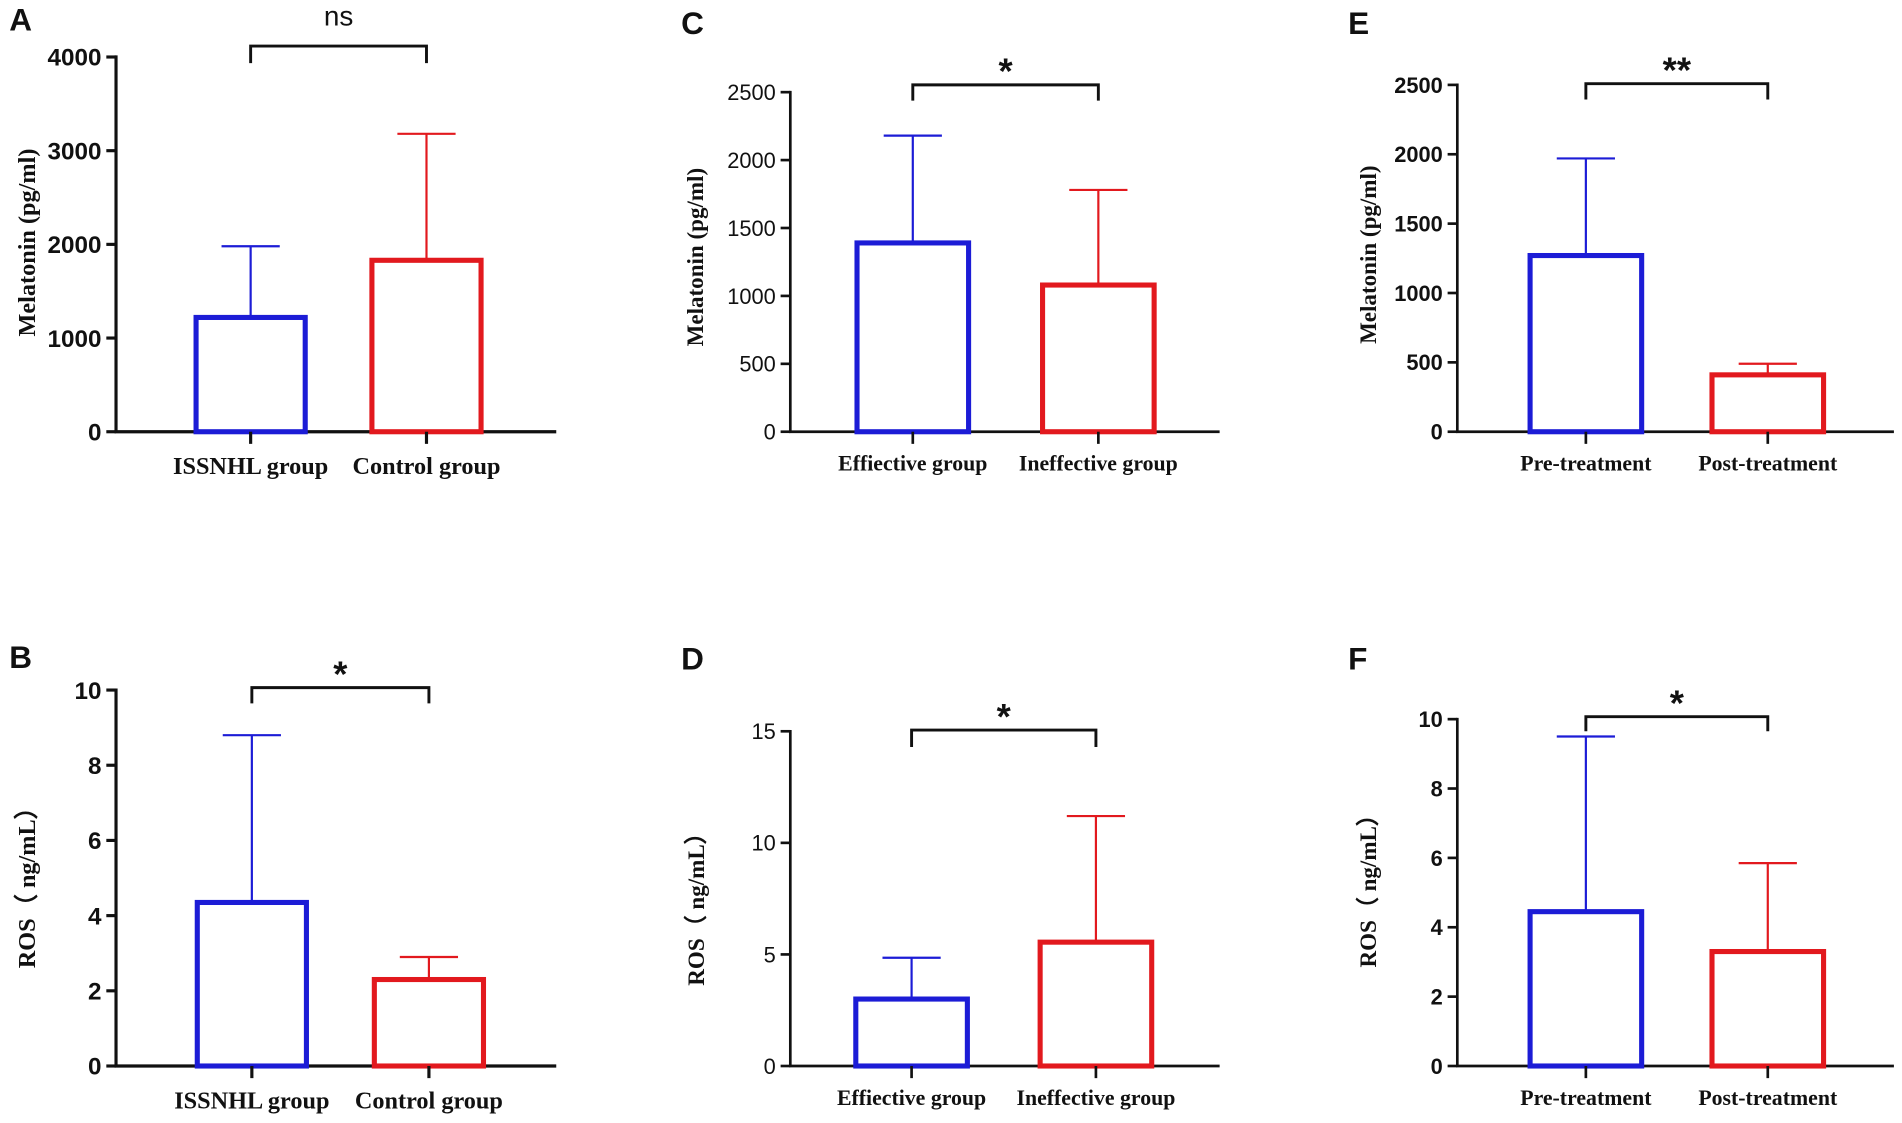 Image resolution: width=1902 pixels, height=1123 pixels. What do you see at coordinates (338, 15) in the screenshot?
I see `significance-label: ns` at bounding box center [338, 15].